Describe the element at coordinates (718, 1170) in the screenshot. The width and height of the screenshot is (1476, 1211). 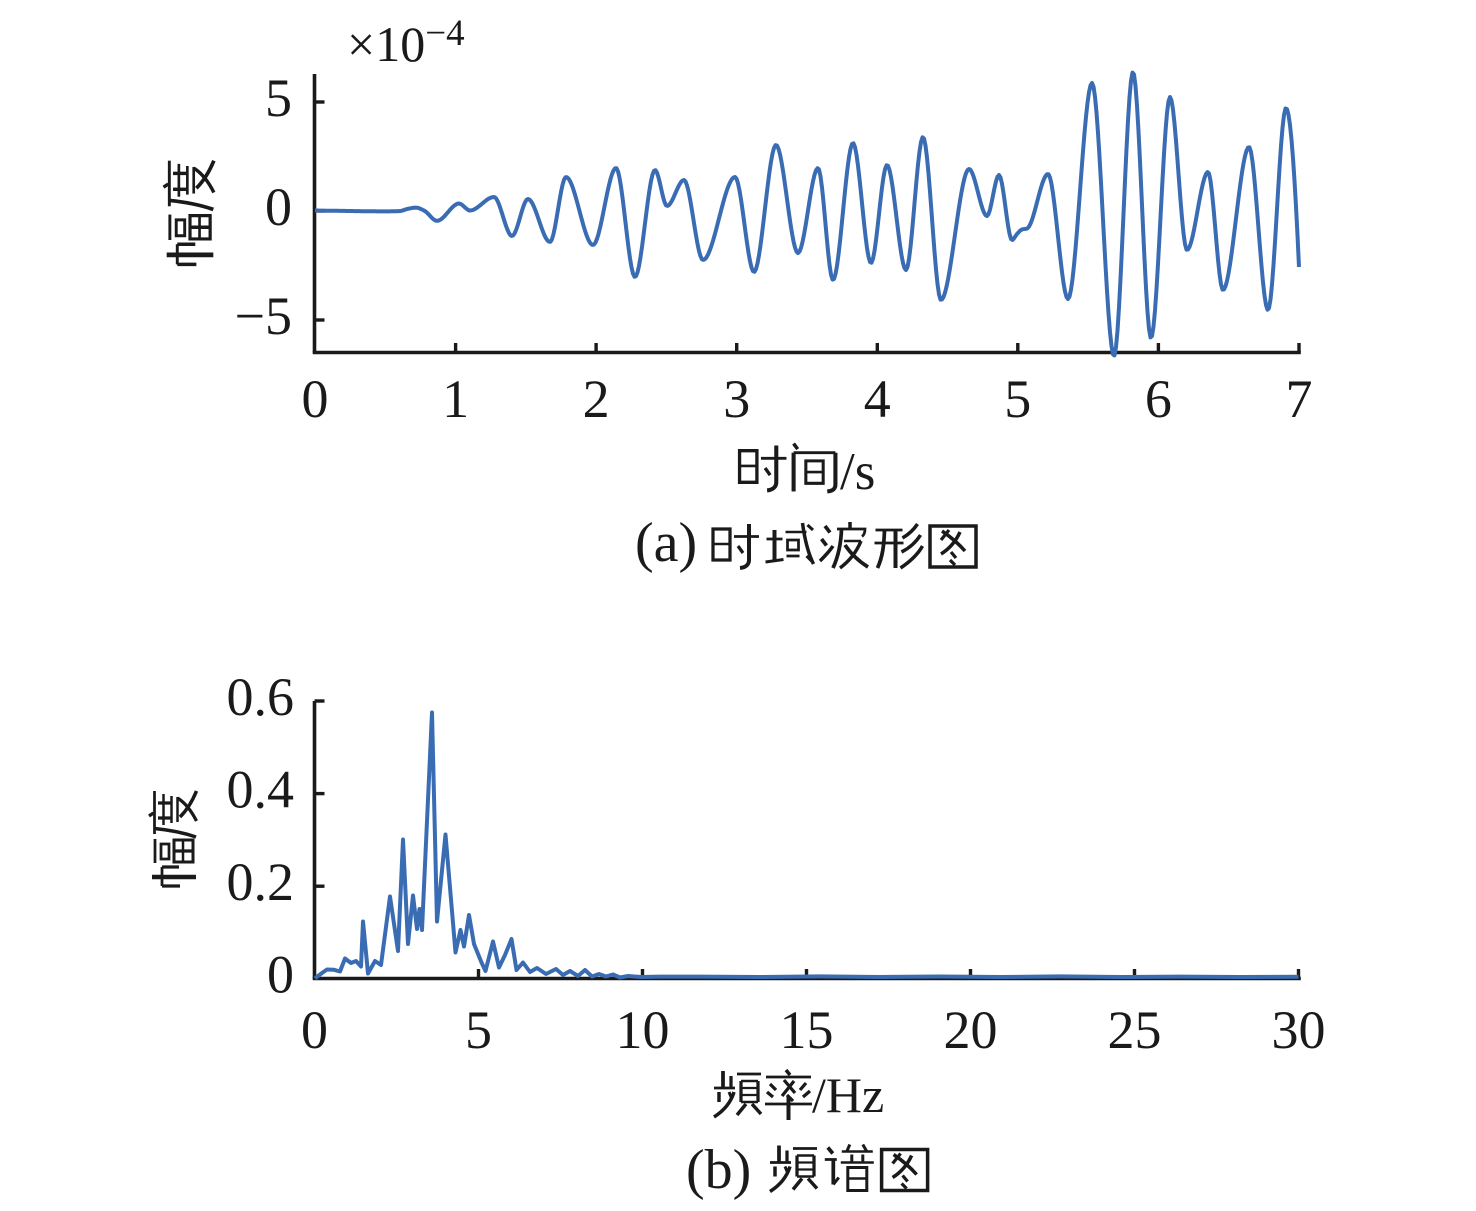
I see `svg-text: (b)` at that location.